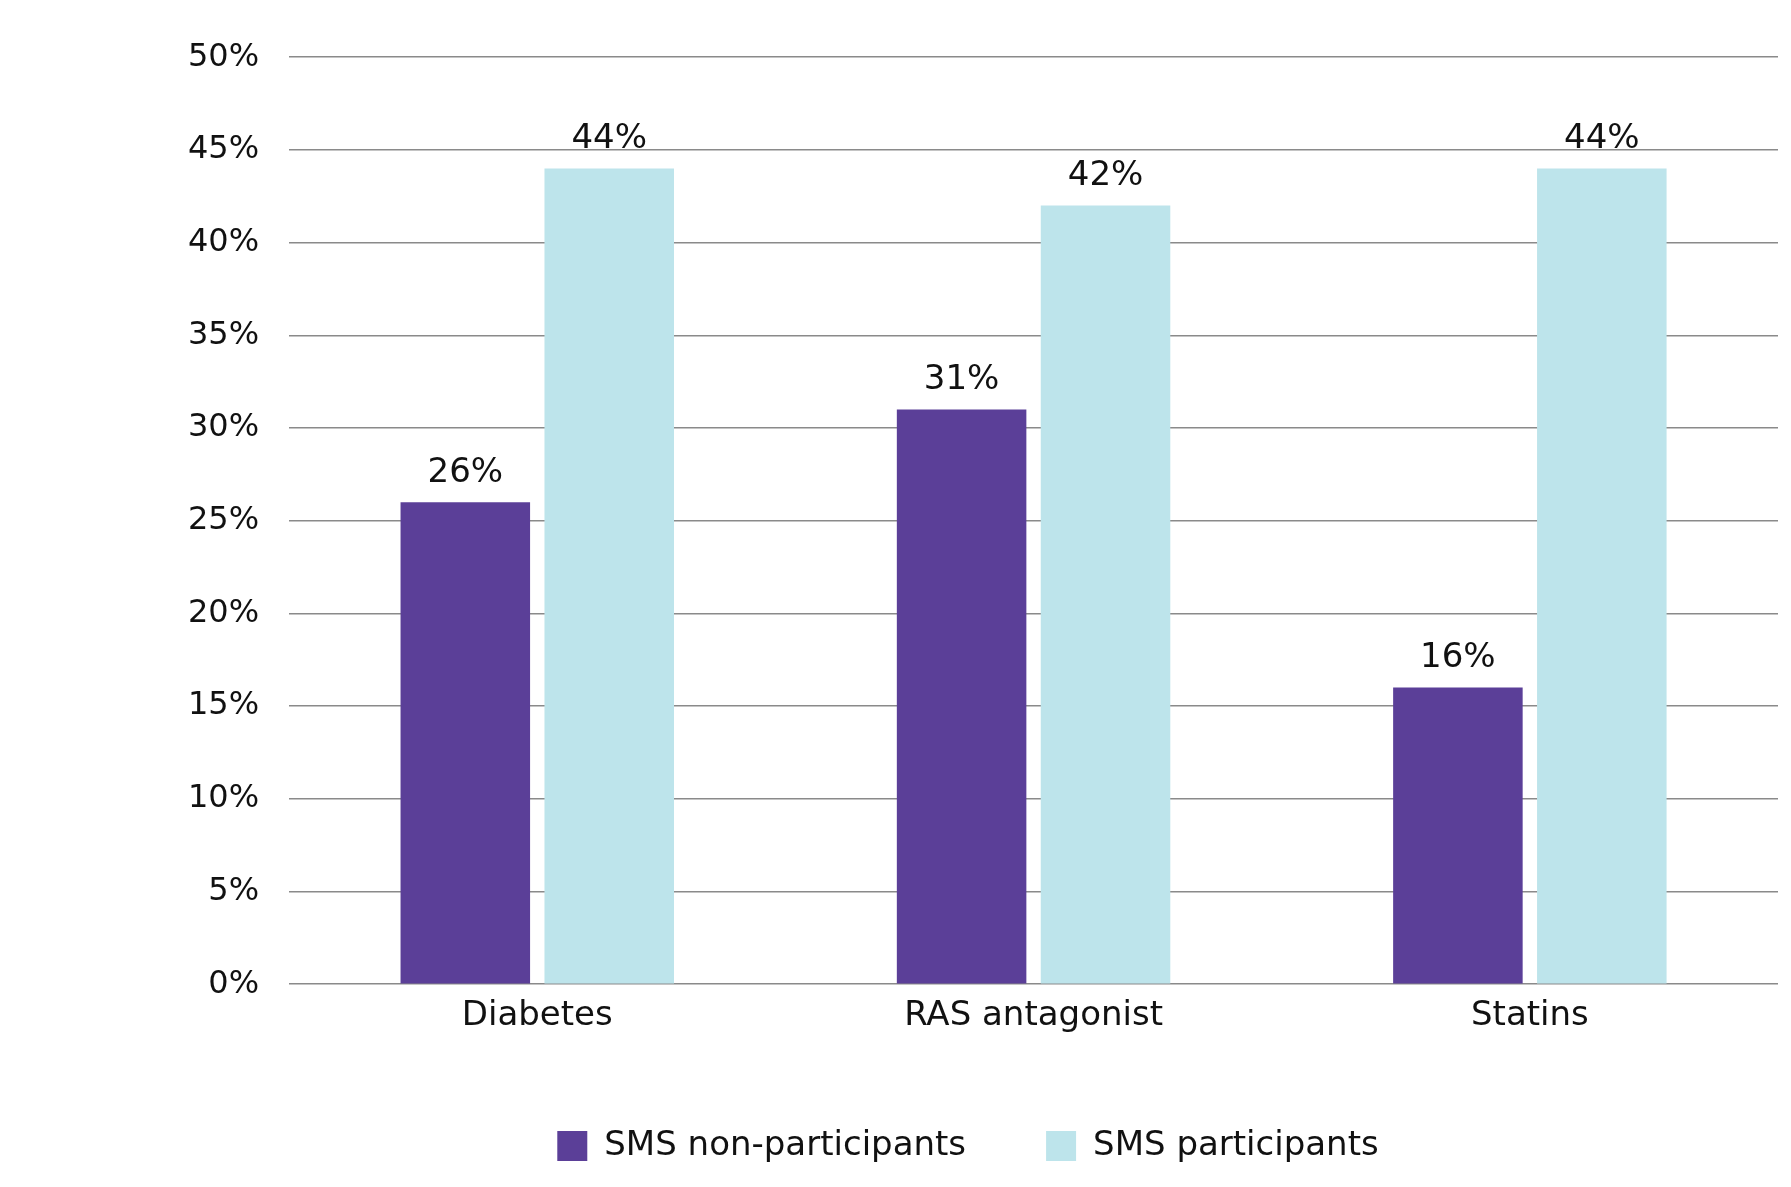  Describe the element at coordinates (224, 332) in the screenshot. I see `y-tick-label: 35%` at that location.